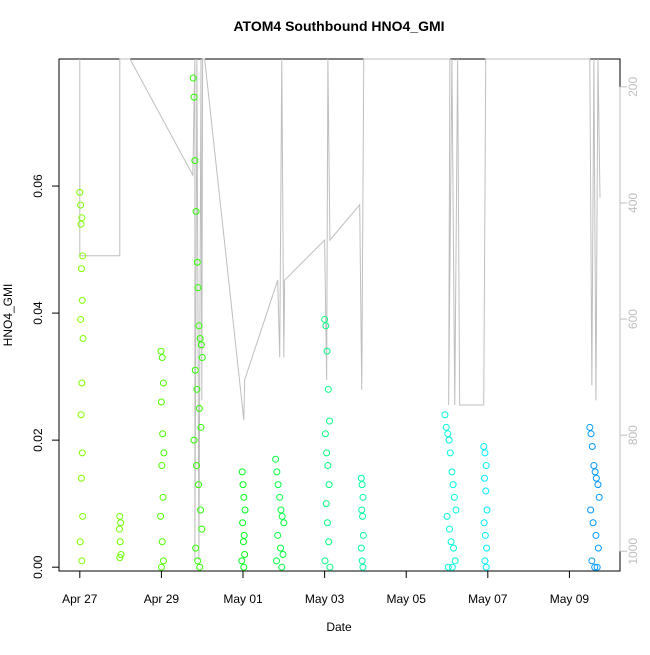  I want to click on y2-tick-label: 200, so click(633, 87).